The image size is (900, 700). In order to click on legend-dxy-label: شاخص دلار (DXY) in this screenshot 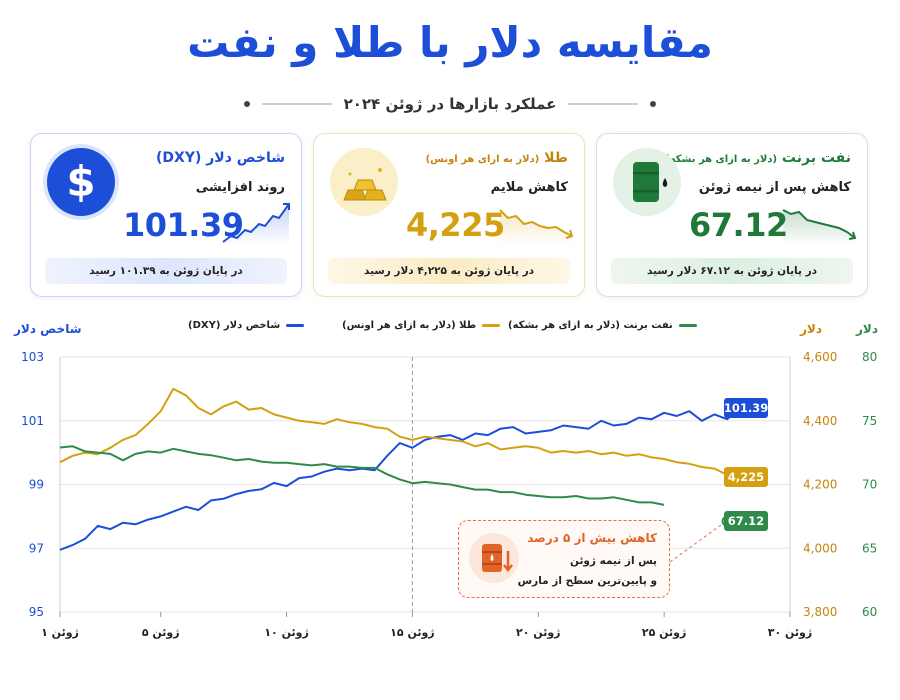, I will do `click(234, 325)`.